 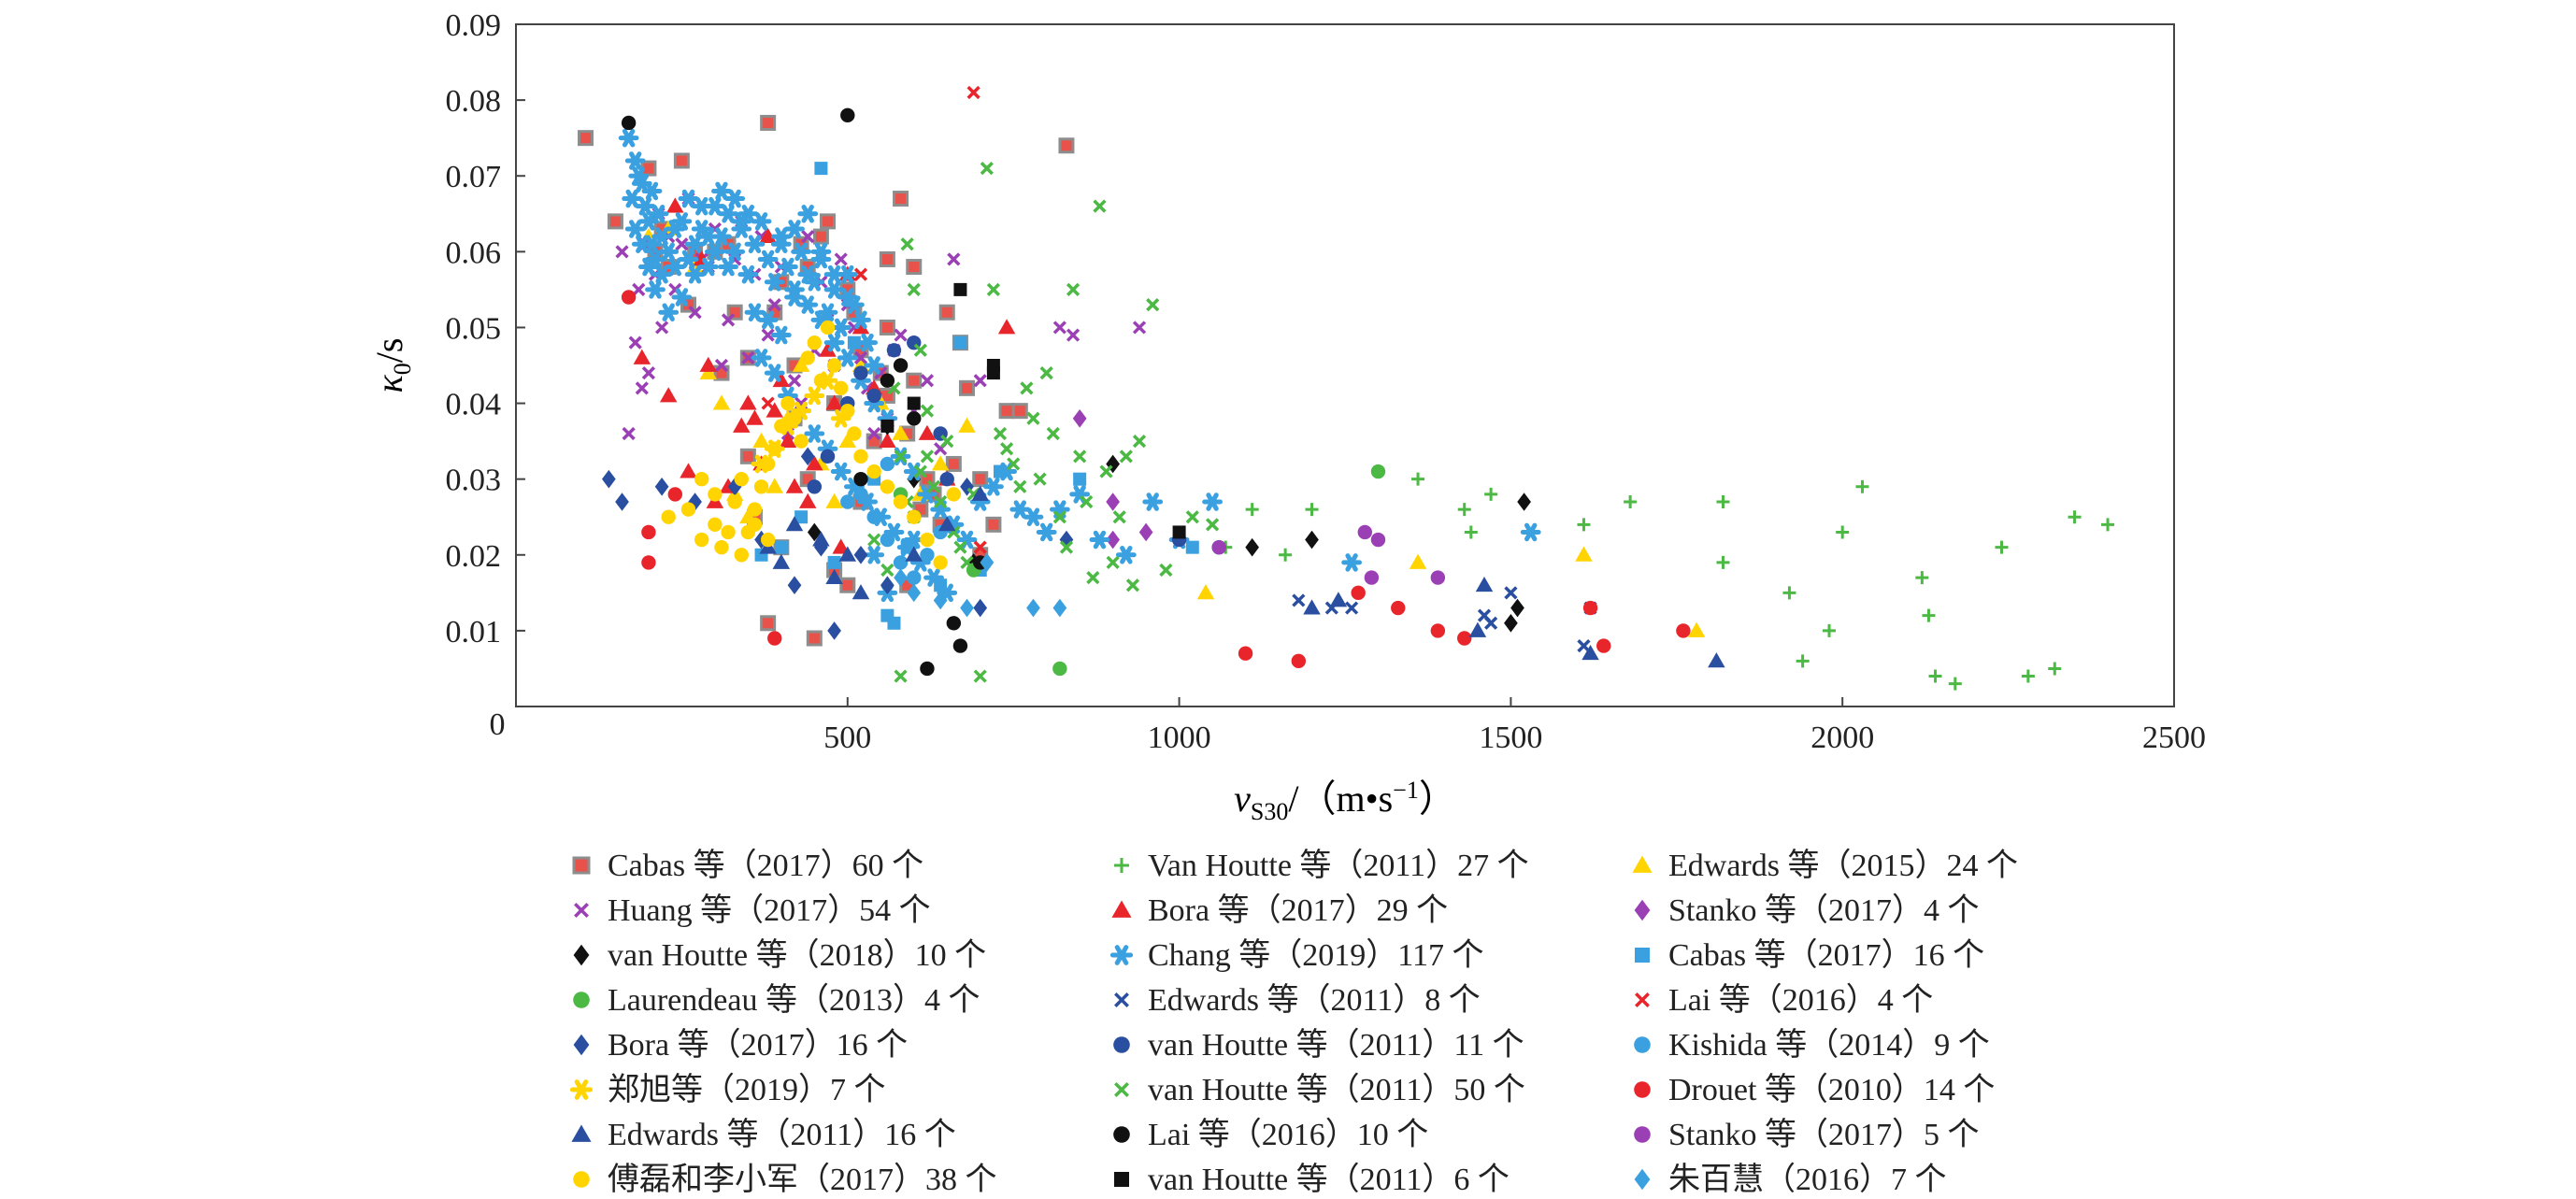 What do you see at coordinates (1319, 1090) in the screenshot?
I see `legend-item: van Houtte 等（2011）50 个` at bounding box center [1319, 1090].